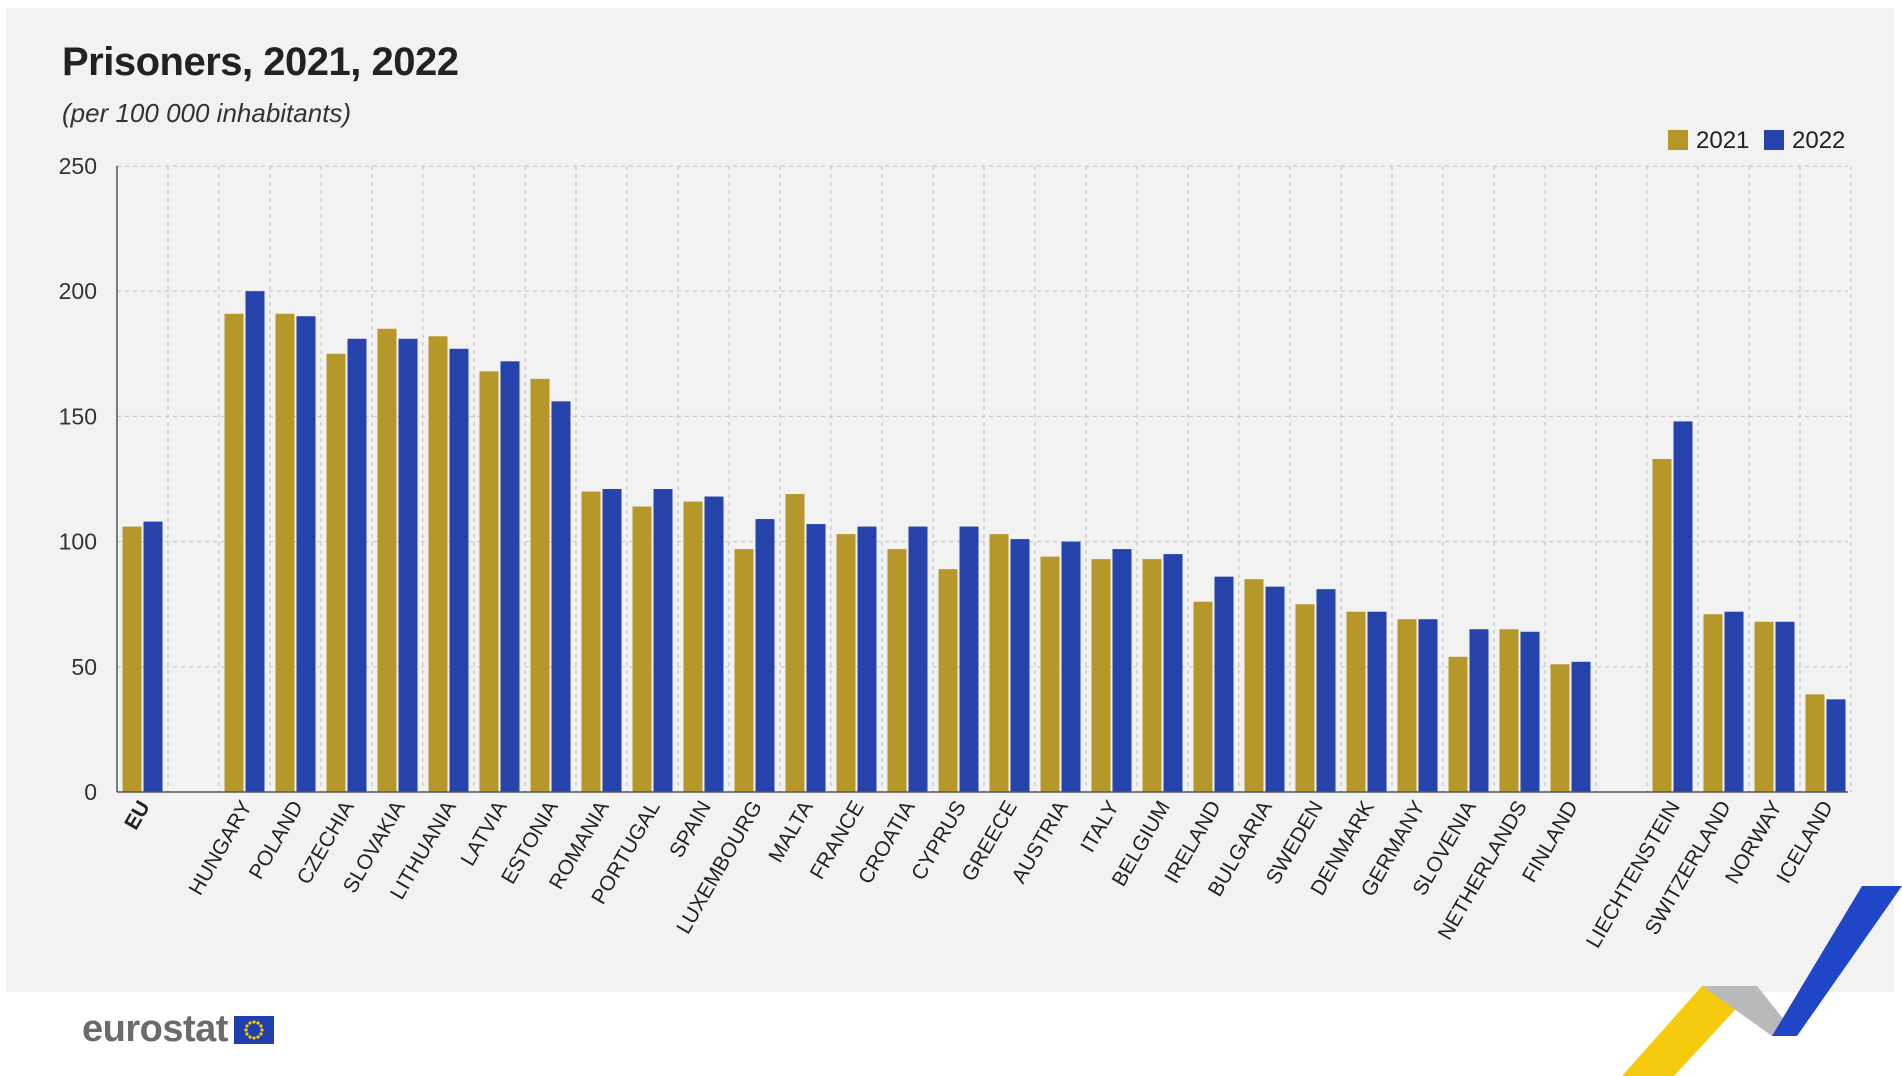 The width and height of the screenshot is (1902, 1076). I want to click on bar-2021-eu, so click(132, 659).